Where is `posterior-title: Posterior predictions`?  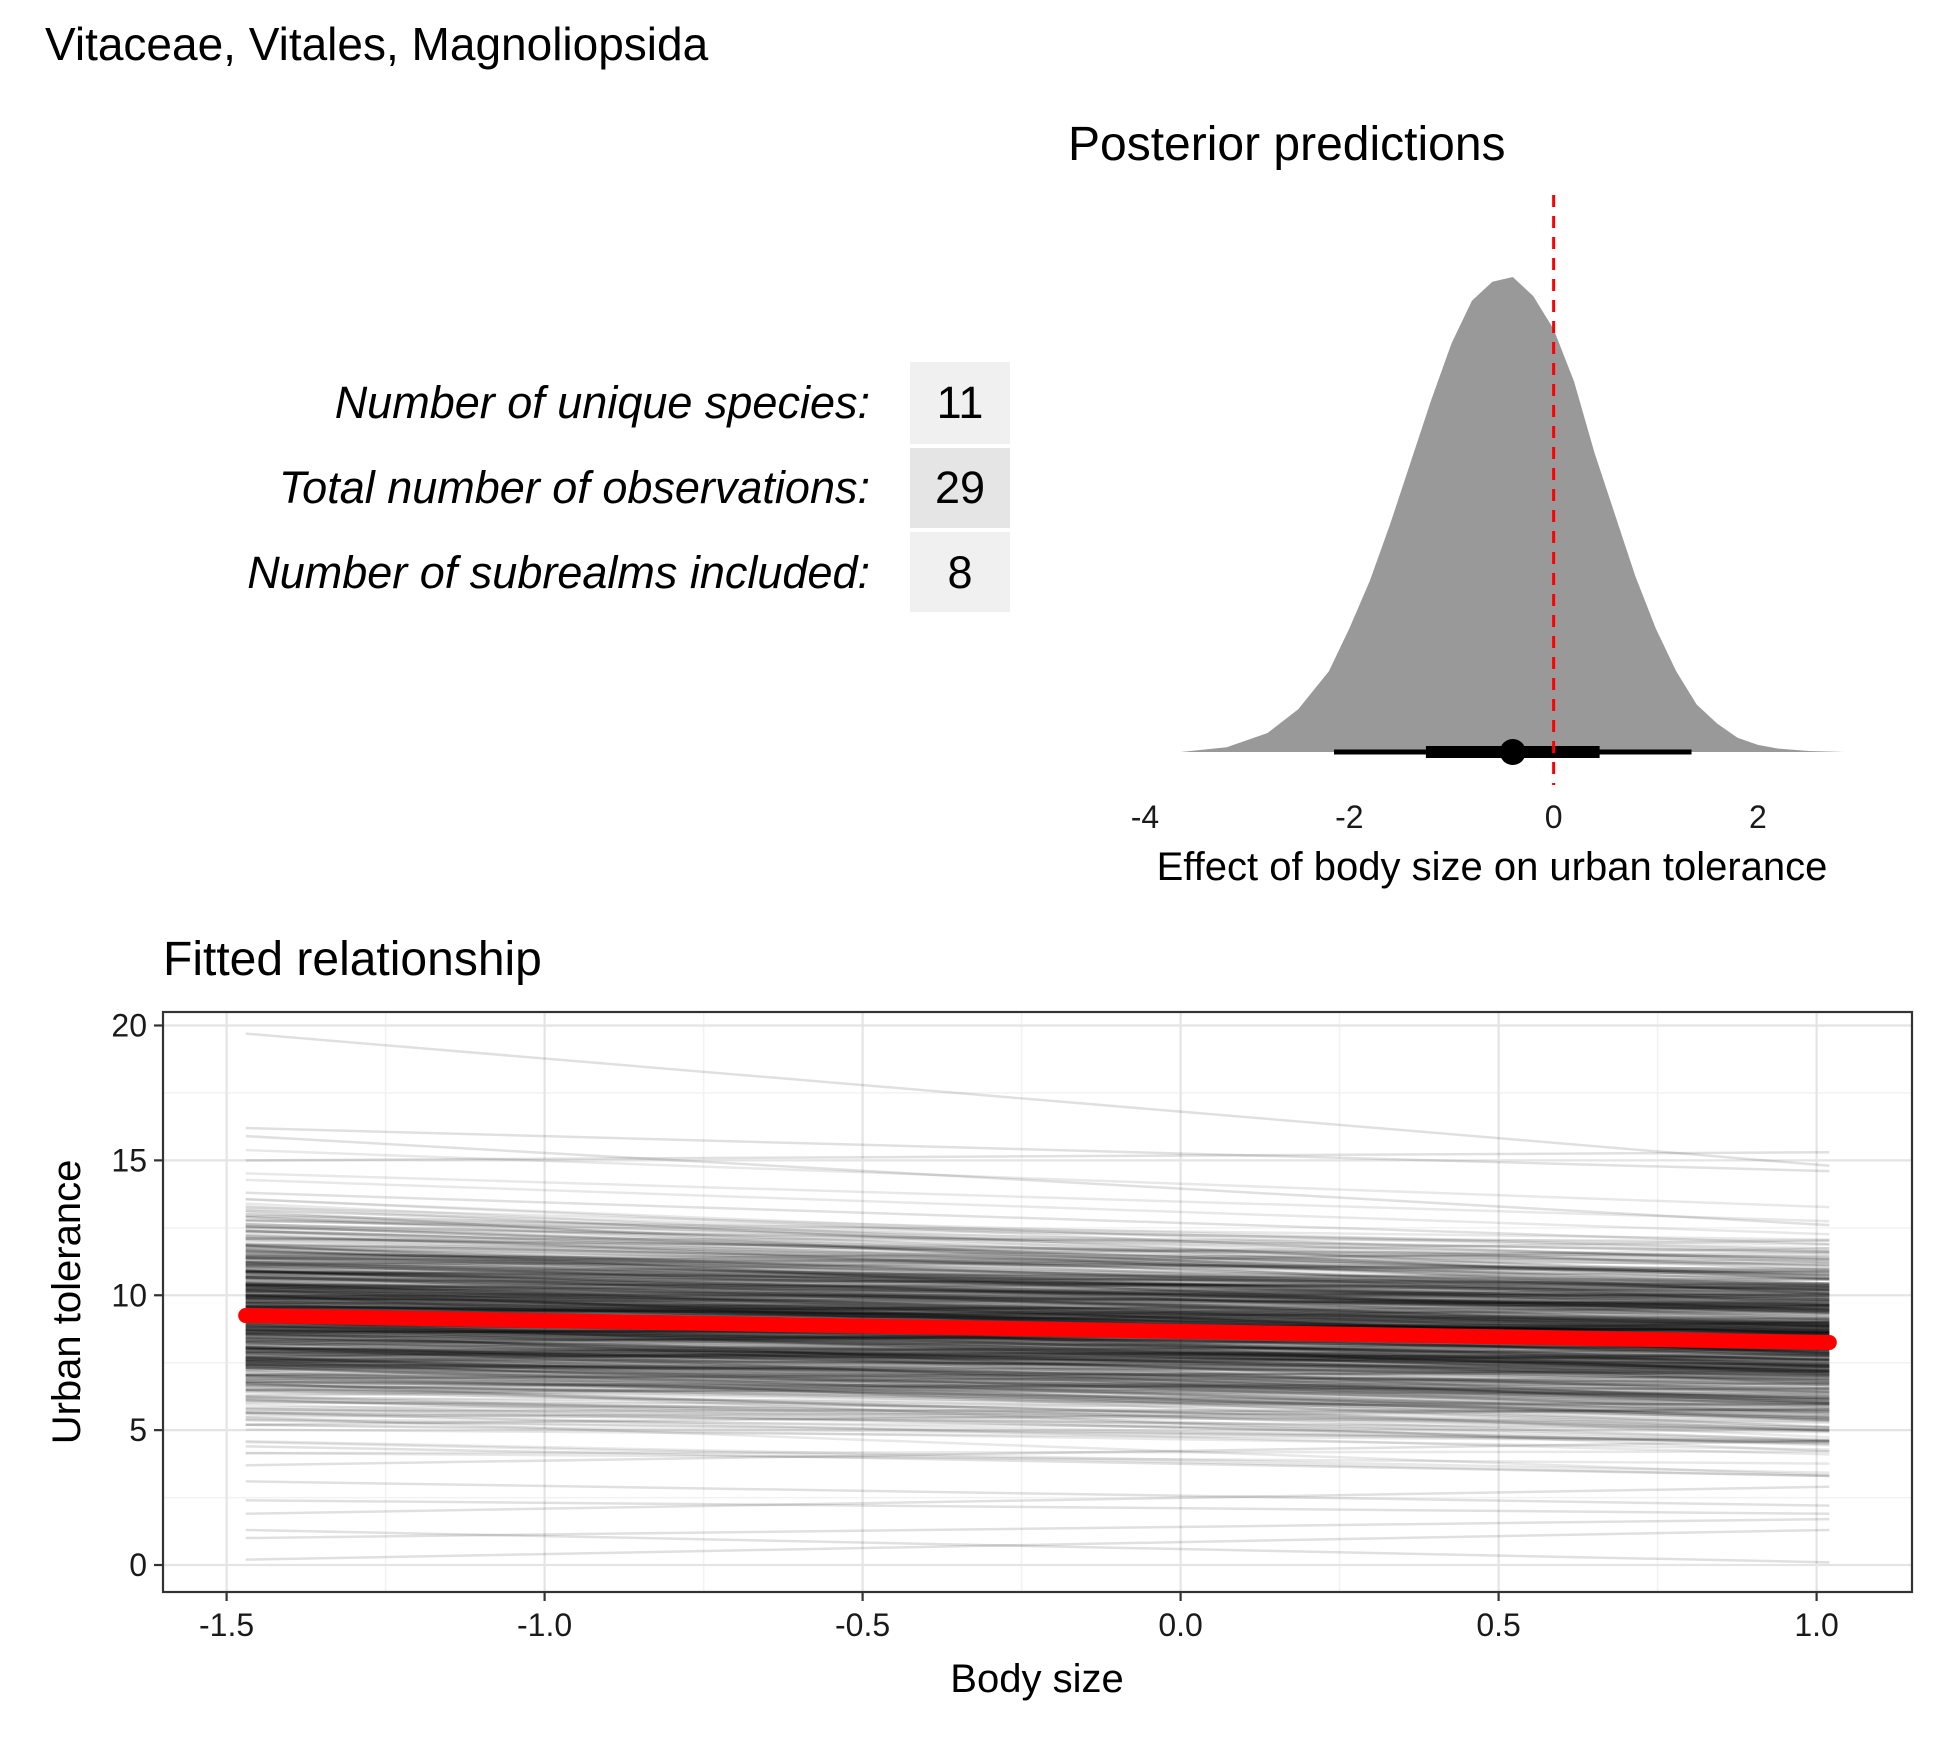
posterior-title: Posterior predictions is located at coordinates (1287, 144).